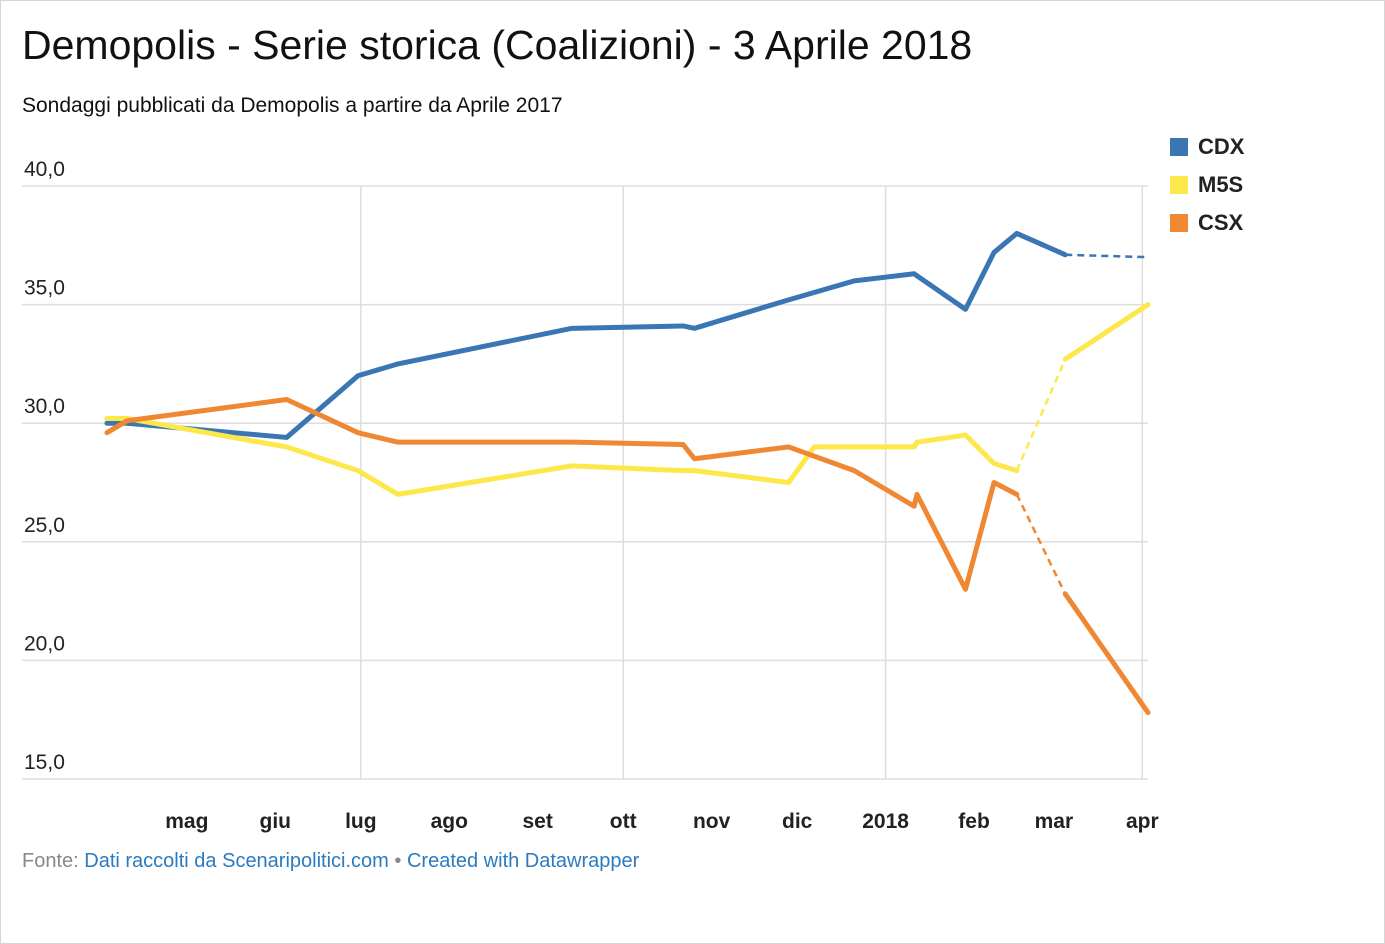  What do you see at coordinates (236, 861) in the screenshot?
I see `footer-source-link: Dati raccolti da Scenaripolitici.com` at bounding box center [236, 861].